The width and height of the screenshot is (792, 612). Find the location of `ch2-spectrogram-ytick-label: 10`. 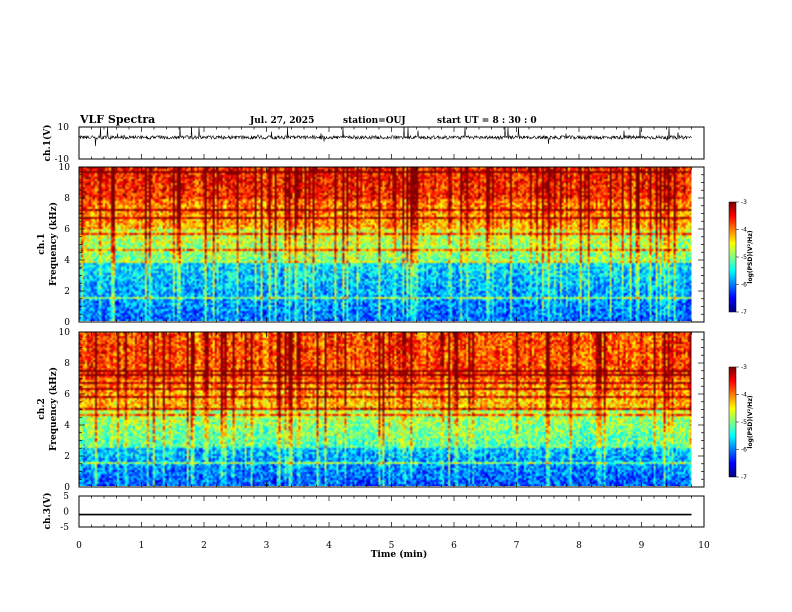

ch2-spectrogram-ytick-label: 10 is located at coordinates (65, 333).